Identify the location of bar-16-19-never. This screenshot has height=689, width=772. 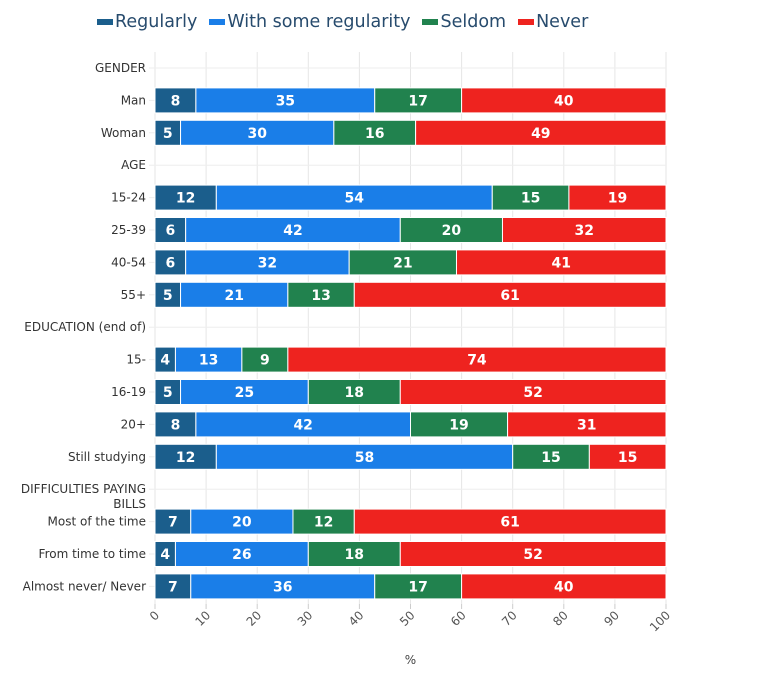
(533, 392).